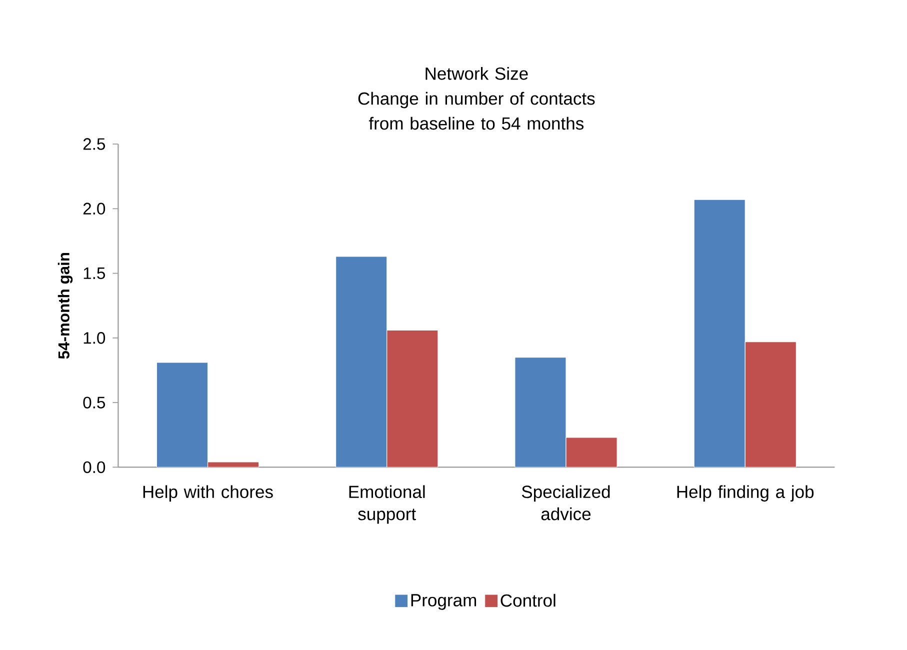 Image resolution: width=907 pixels, height=650 pixels. I want to click on x-tick-label: Help with chores, so click(208, 493).